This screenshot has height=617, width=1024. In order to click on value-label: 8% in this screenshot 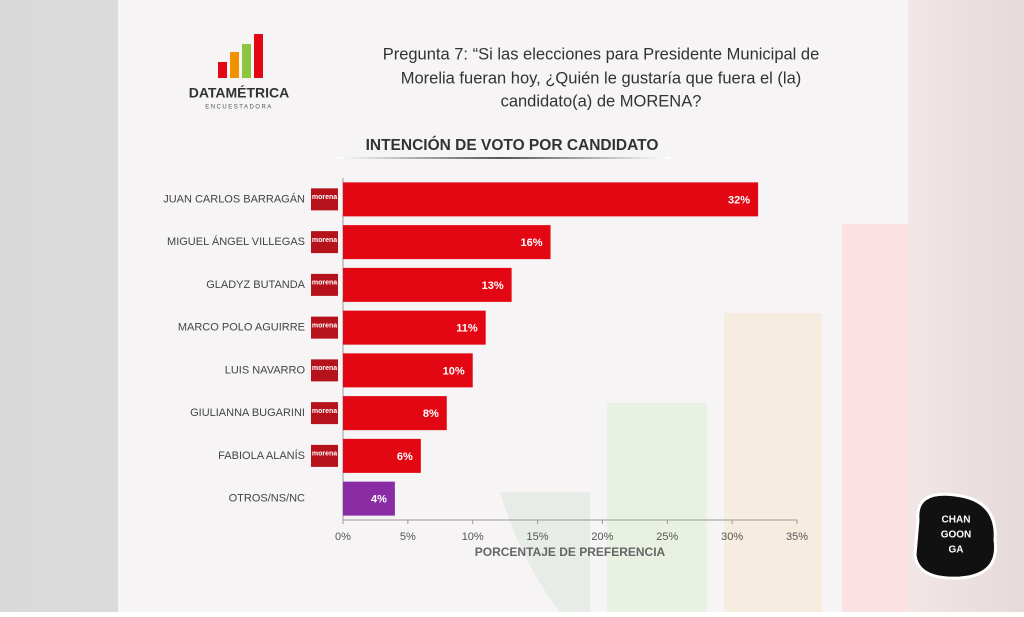, I will do `click(431, 414)`.